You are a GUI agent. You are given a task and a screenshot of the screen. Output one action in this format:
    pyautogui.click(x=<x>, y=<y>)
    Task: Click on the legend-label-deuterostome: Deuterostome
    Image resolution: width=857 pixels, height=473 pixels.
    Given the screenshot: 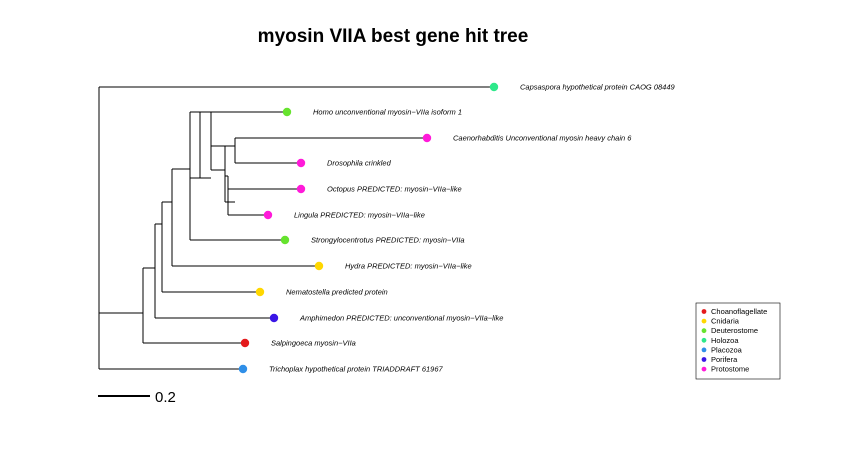 What is the action you would take?
    pyautogui.click(x=734, y=330)
    